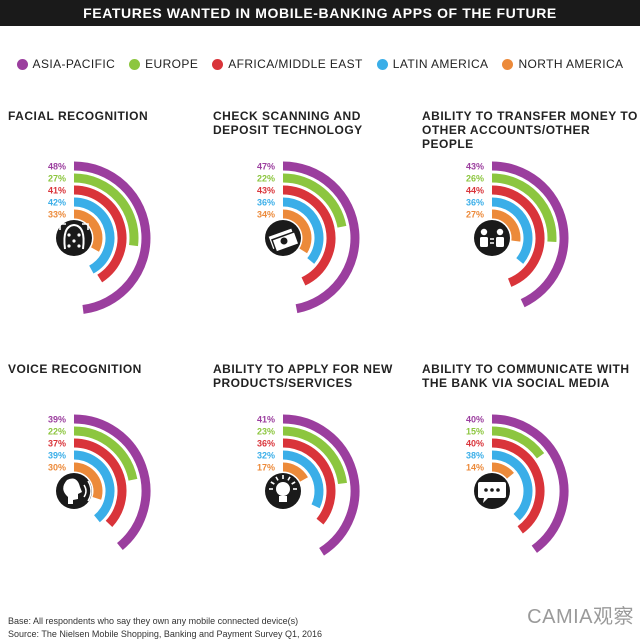 This screenshot has width=640, height=644. Describe the element at coordinates (475, 191) in the screenshot. I see `data-label: 44%` at that location.